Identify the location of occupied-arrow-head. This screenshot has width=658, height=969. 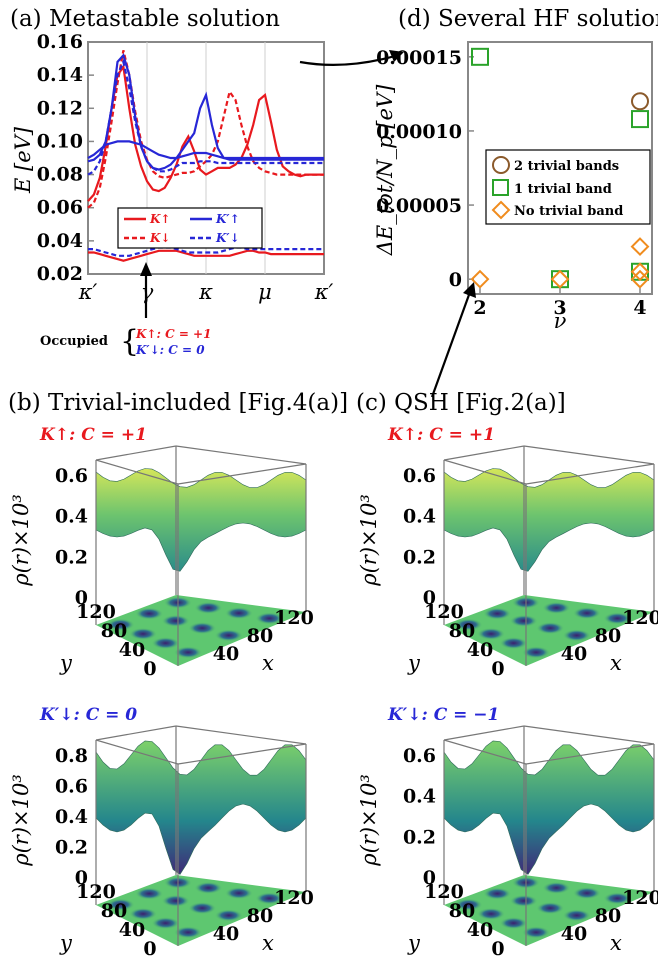
(146, 269).